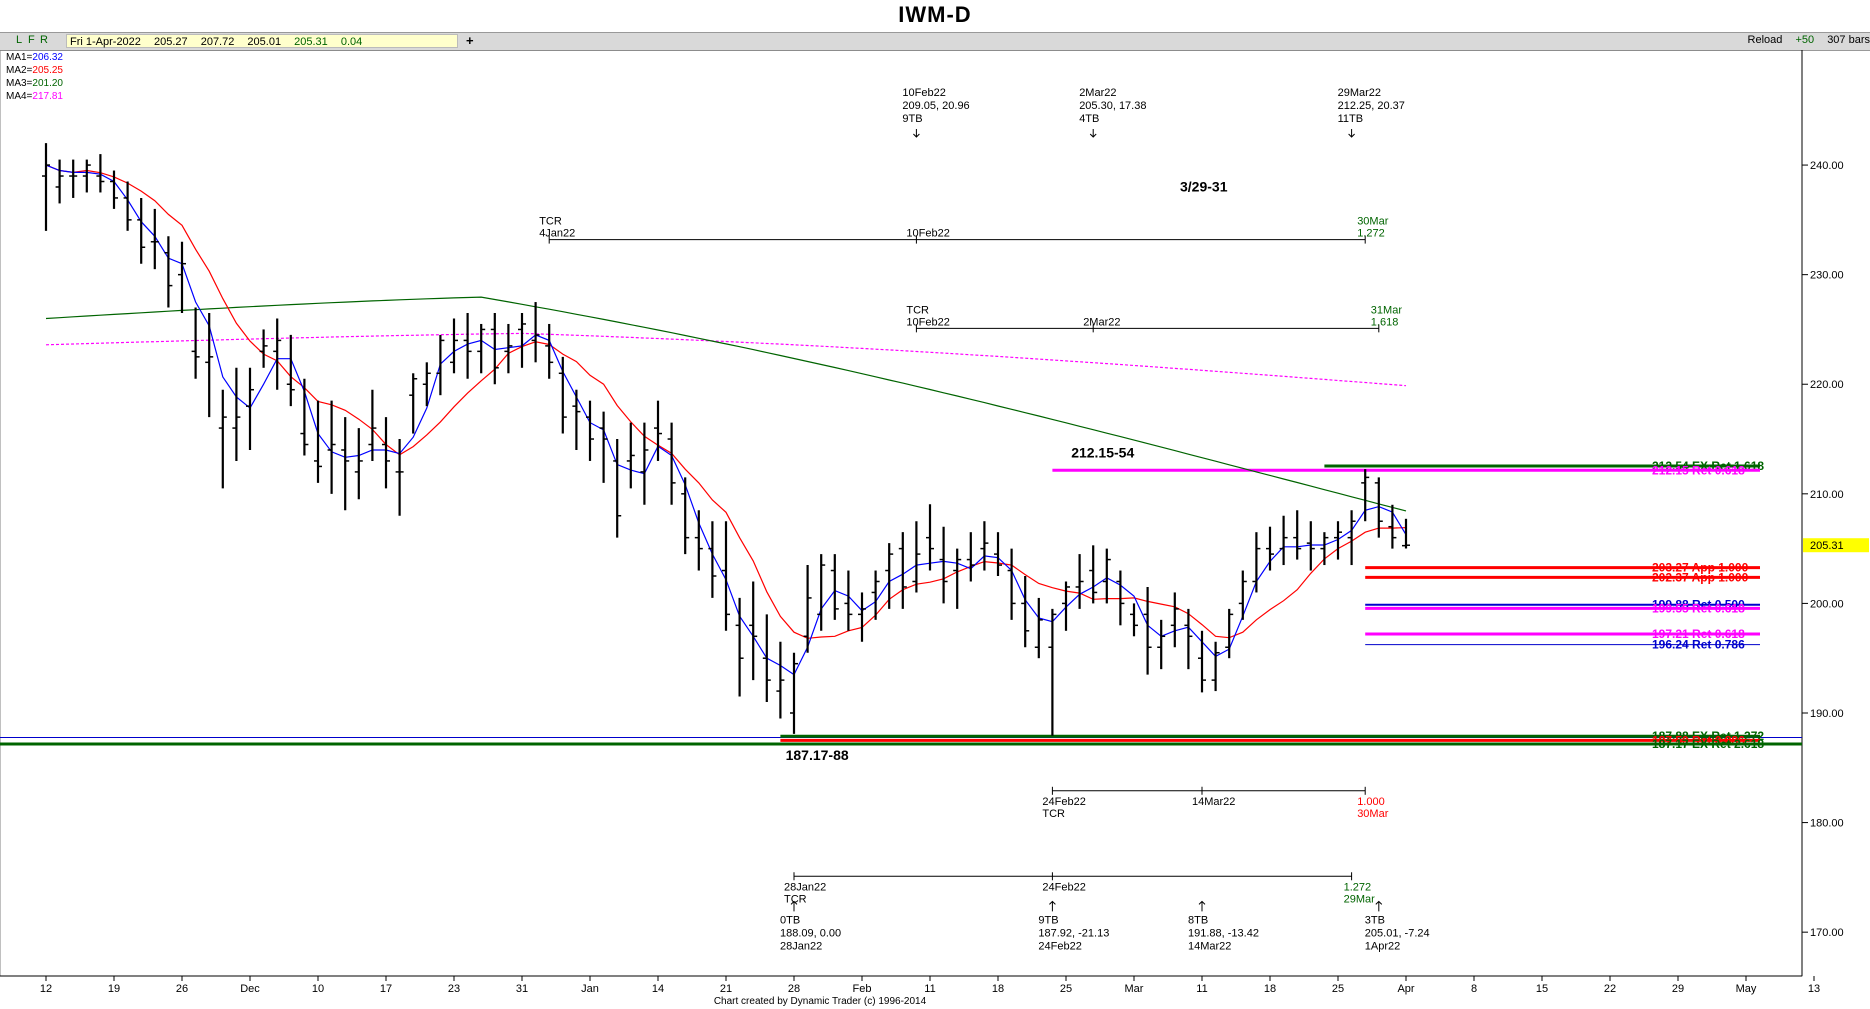  Describe the element at coordinates (1405, 989) in the screenshot. I see `x-tick-label: Apr` at that location.